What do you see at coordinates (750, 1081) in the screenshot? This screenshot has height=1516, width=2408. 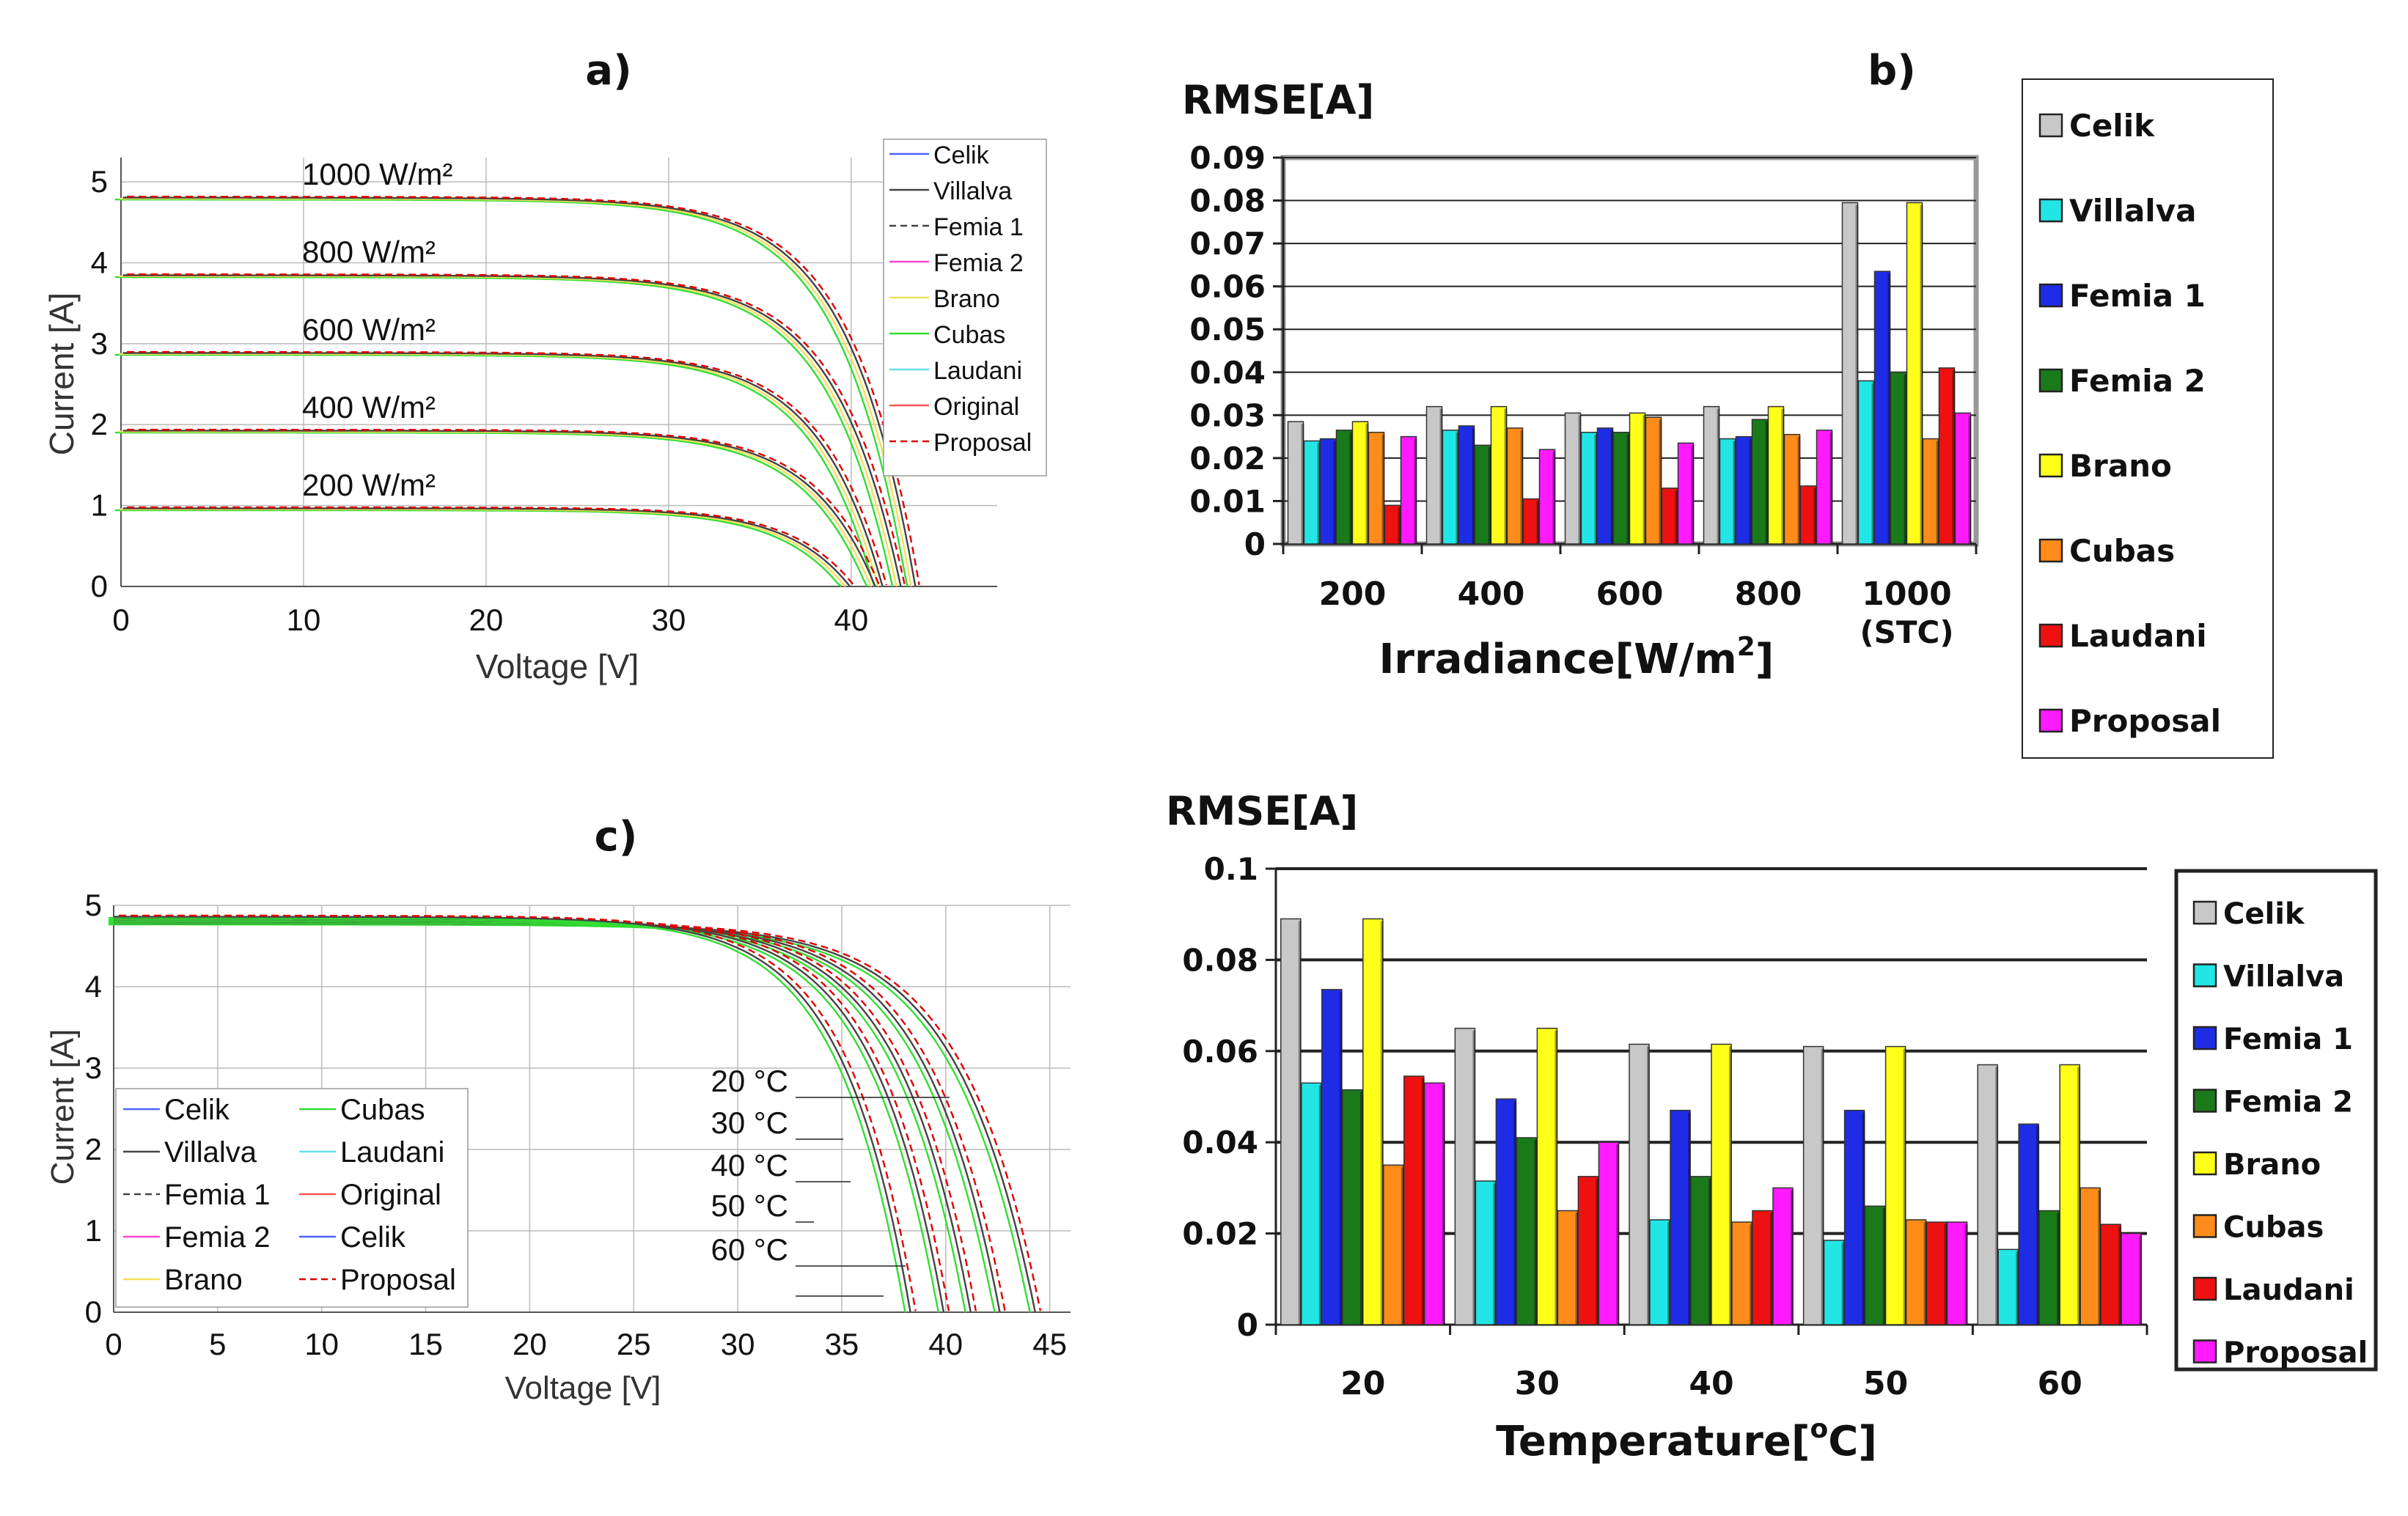 I see `curve-label: 20 °C` at bounding box center [750, 1081].